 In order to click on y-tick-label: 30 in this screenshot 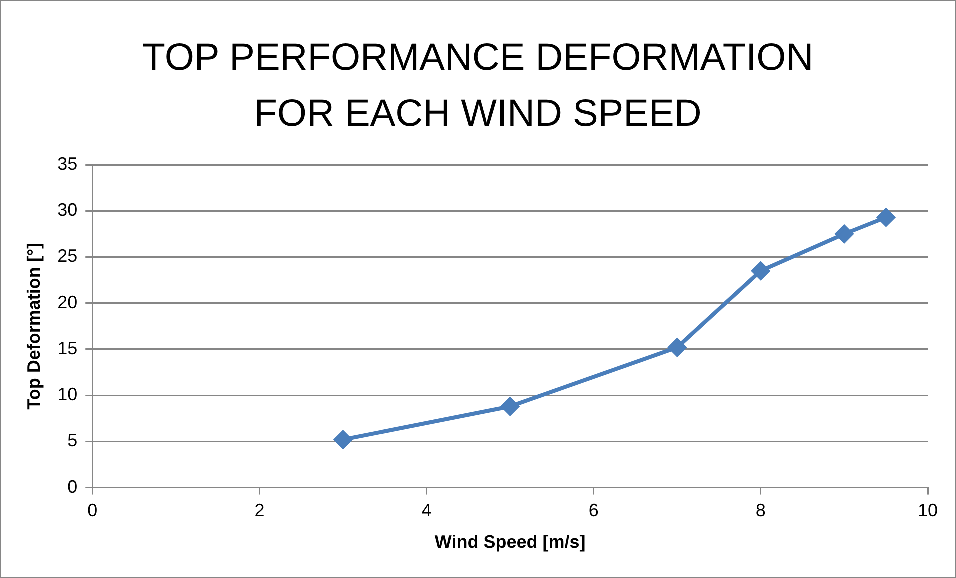, I will do `click(68, 210)`.